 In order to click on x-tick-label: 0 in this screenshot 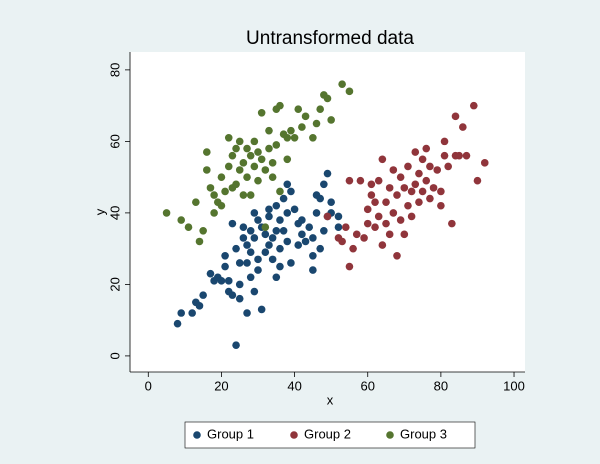, I will do `click(148, 385)`.